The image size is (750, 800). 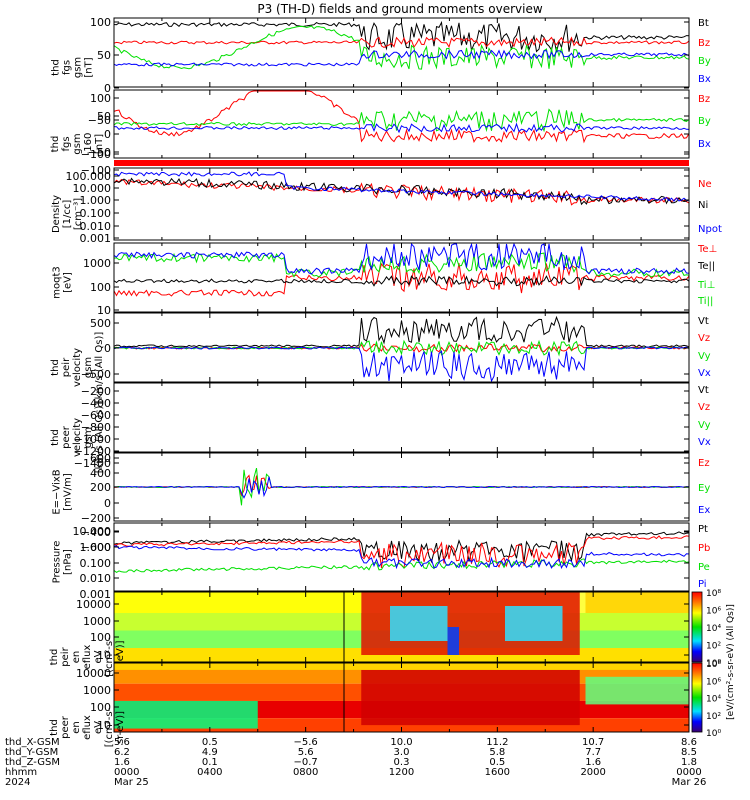 I want to click on y-tick-label: 500, so click(x=100, y=323).